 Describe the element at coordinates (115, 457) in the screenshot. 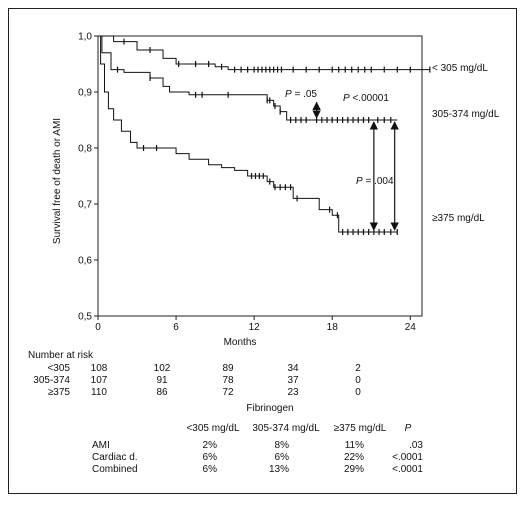

I see `events-row-label: Cardiac d.` at that location.